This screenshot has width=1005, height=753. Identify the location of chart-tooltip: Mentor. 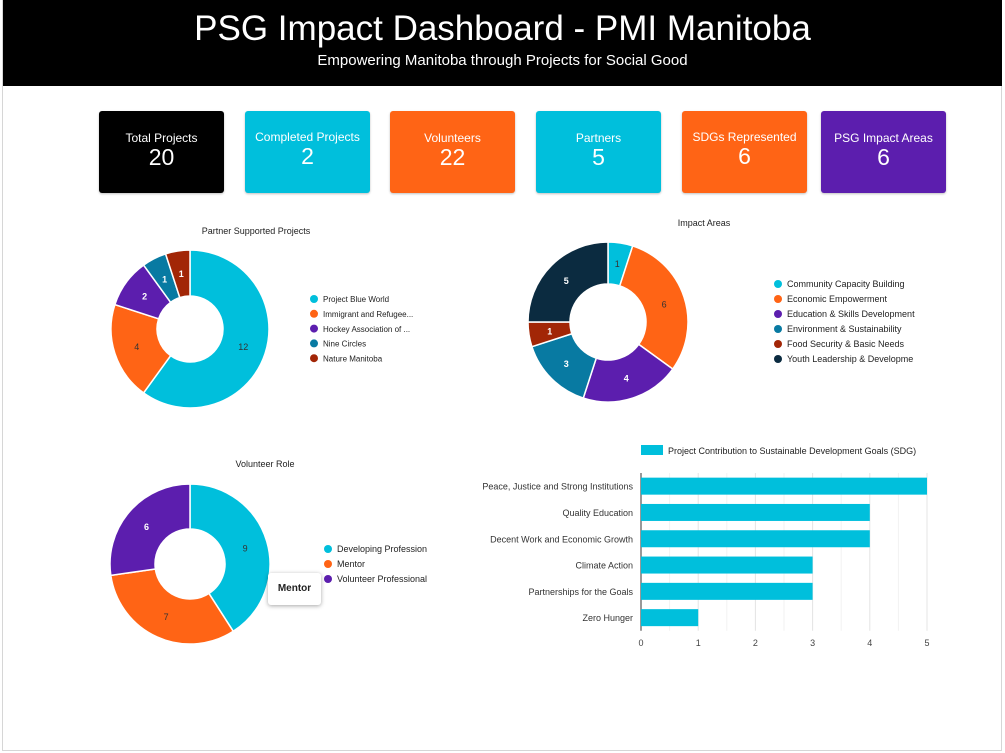
(294, 589).